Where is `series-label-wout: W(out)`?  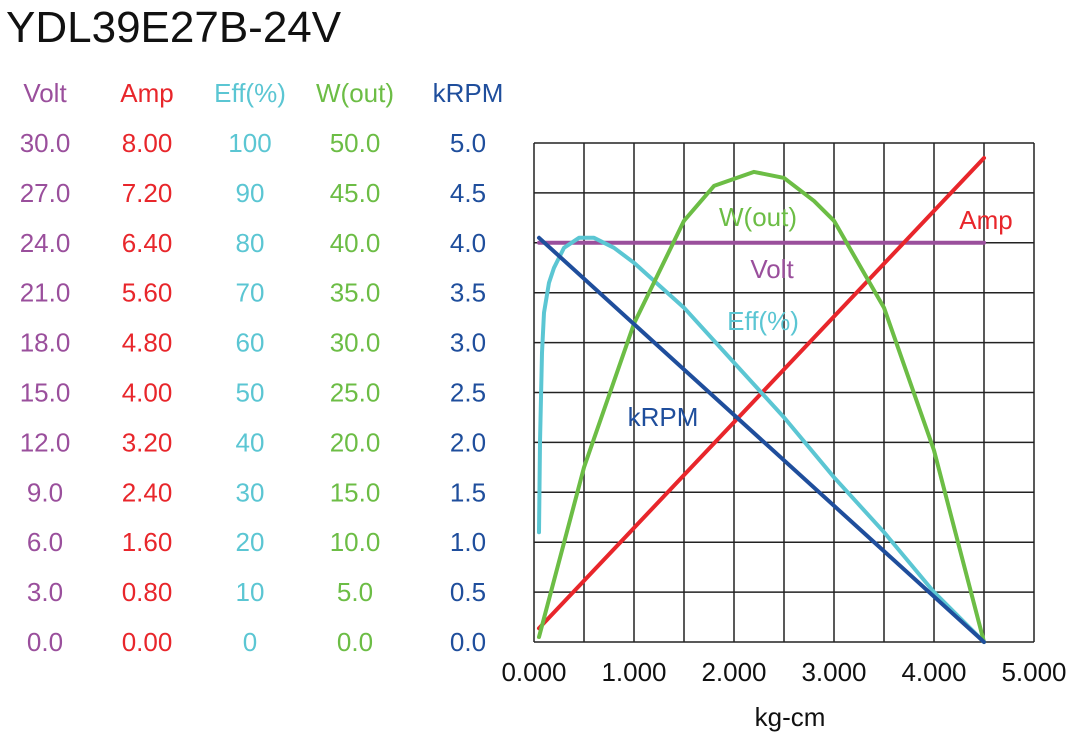 series-label-wout: W(out) is located at coordinates (758, 217).